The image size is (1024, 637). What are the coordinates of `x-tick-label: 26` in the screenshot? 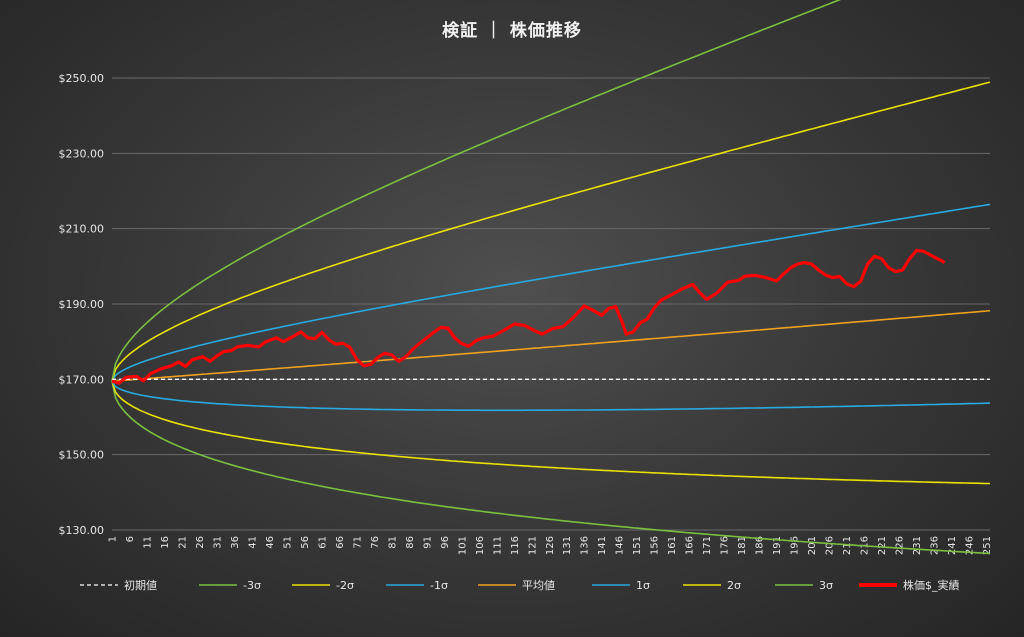 It's located at (200, 542).